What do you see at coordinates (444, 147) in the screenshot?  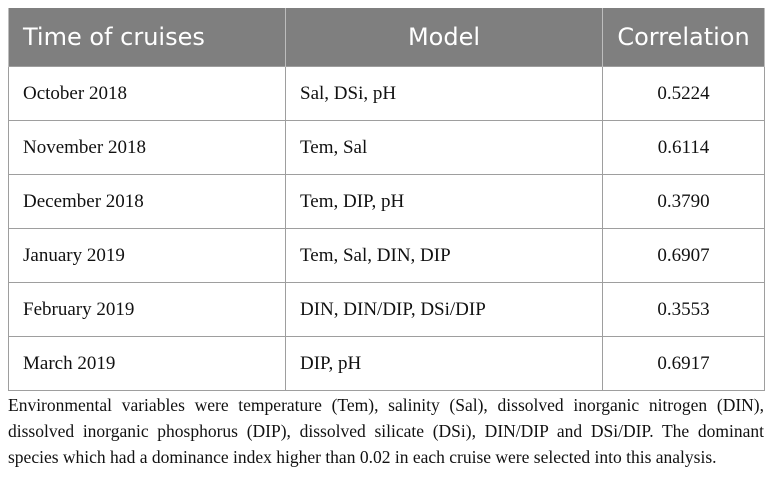 I see `table-cell: Tem, Sal` at bounding box center [444, 147].